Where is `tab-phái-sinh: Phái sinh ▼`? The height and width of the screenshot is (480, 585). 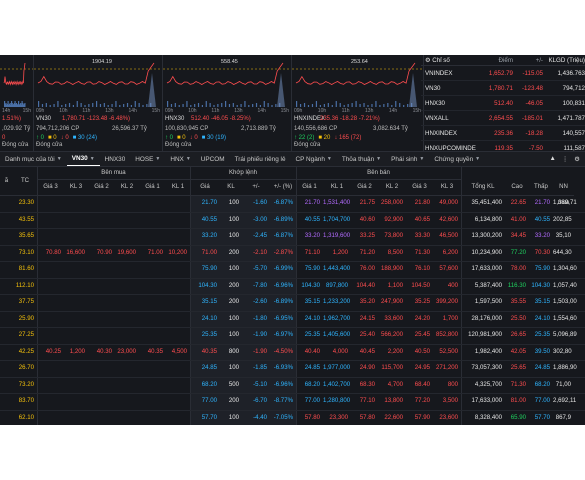
tab-phái-sinh: Phái sinh ▼ is located at coordinates (407, 159).